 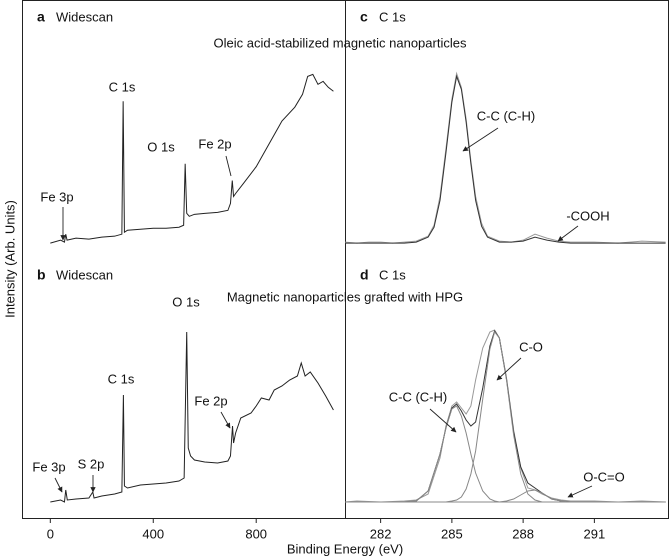 What do you see at coordinates (41, 275) in the screenshot?
I see `panel-letter: b` at bounding box center [41, 275].